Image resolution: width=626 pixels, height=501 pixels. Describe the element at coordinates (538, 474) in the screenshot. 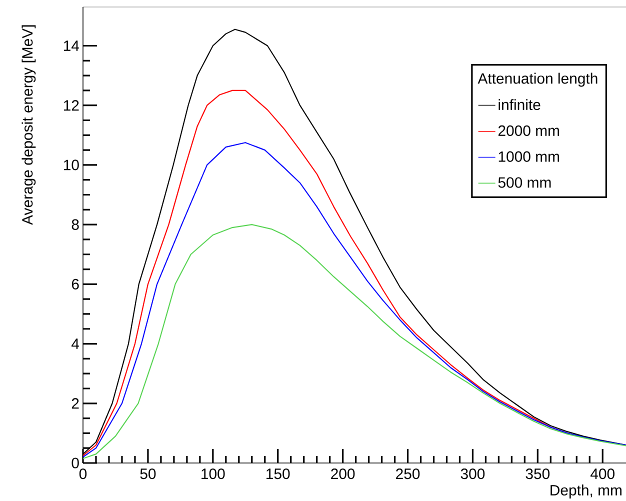

I see `x-tick-label: 350` at that location.